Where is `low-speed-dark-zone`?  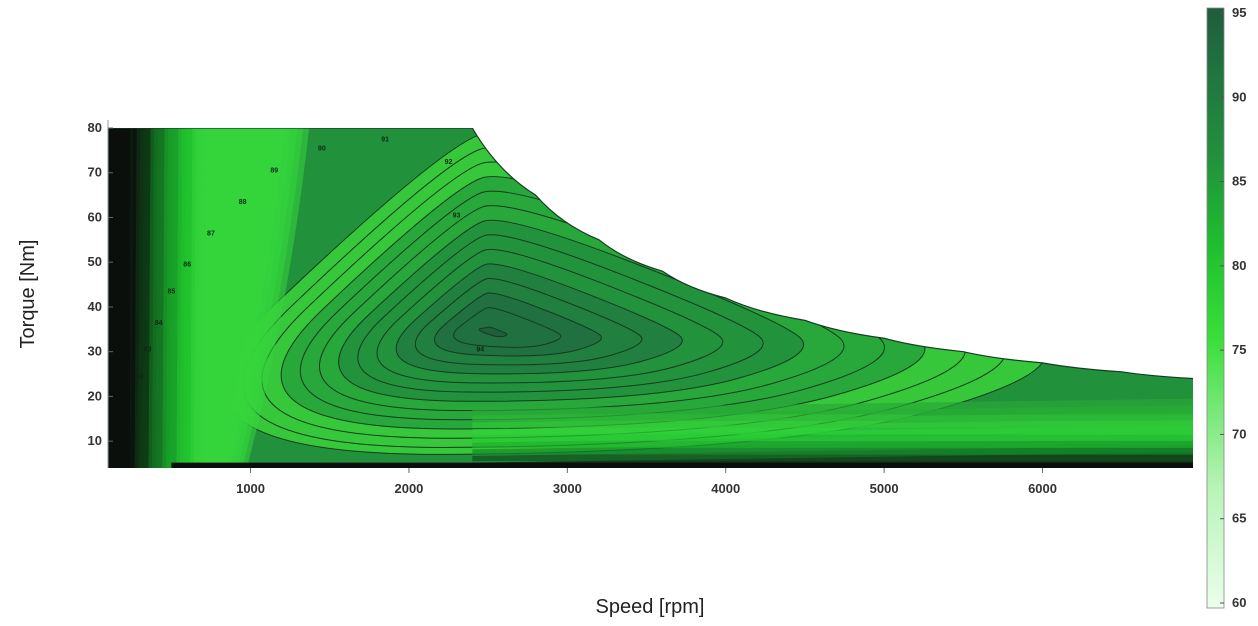 low-speed-dark-zone is located at coordinates (119, 298).